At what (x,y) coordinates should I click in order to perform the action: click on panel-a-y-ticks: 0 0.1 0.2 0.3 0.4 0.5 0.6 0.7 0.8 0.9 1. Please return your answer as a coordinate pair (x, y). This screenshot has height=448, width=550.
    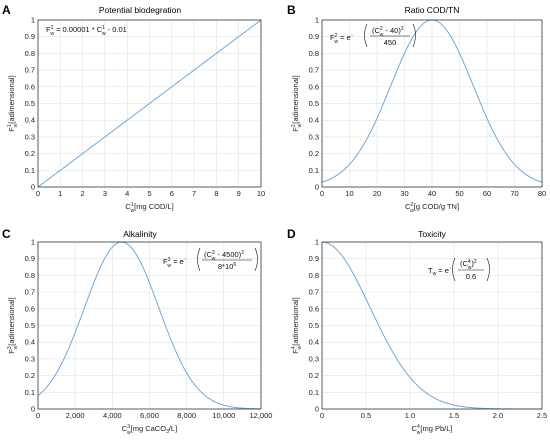
    Looking at the image, I should click on (30, 104).